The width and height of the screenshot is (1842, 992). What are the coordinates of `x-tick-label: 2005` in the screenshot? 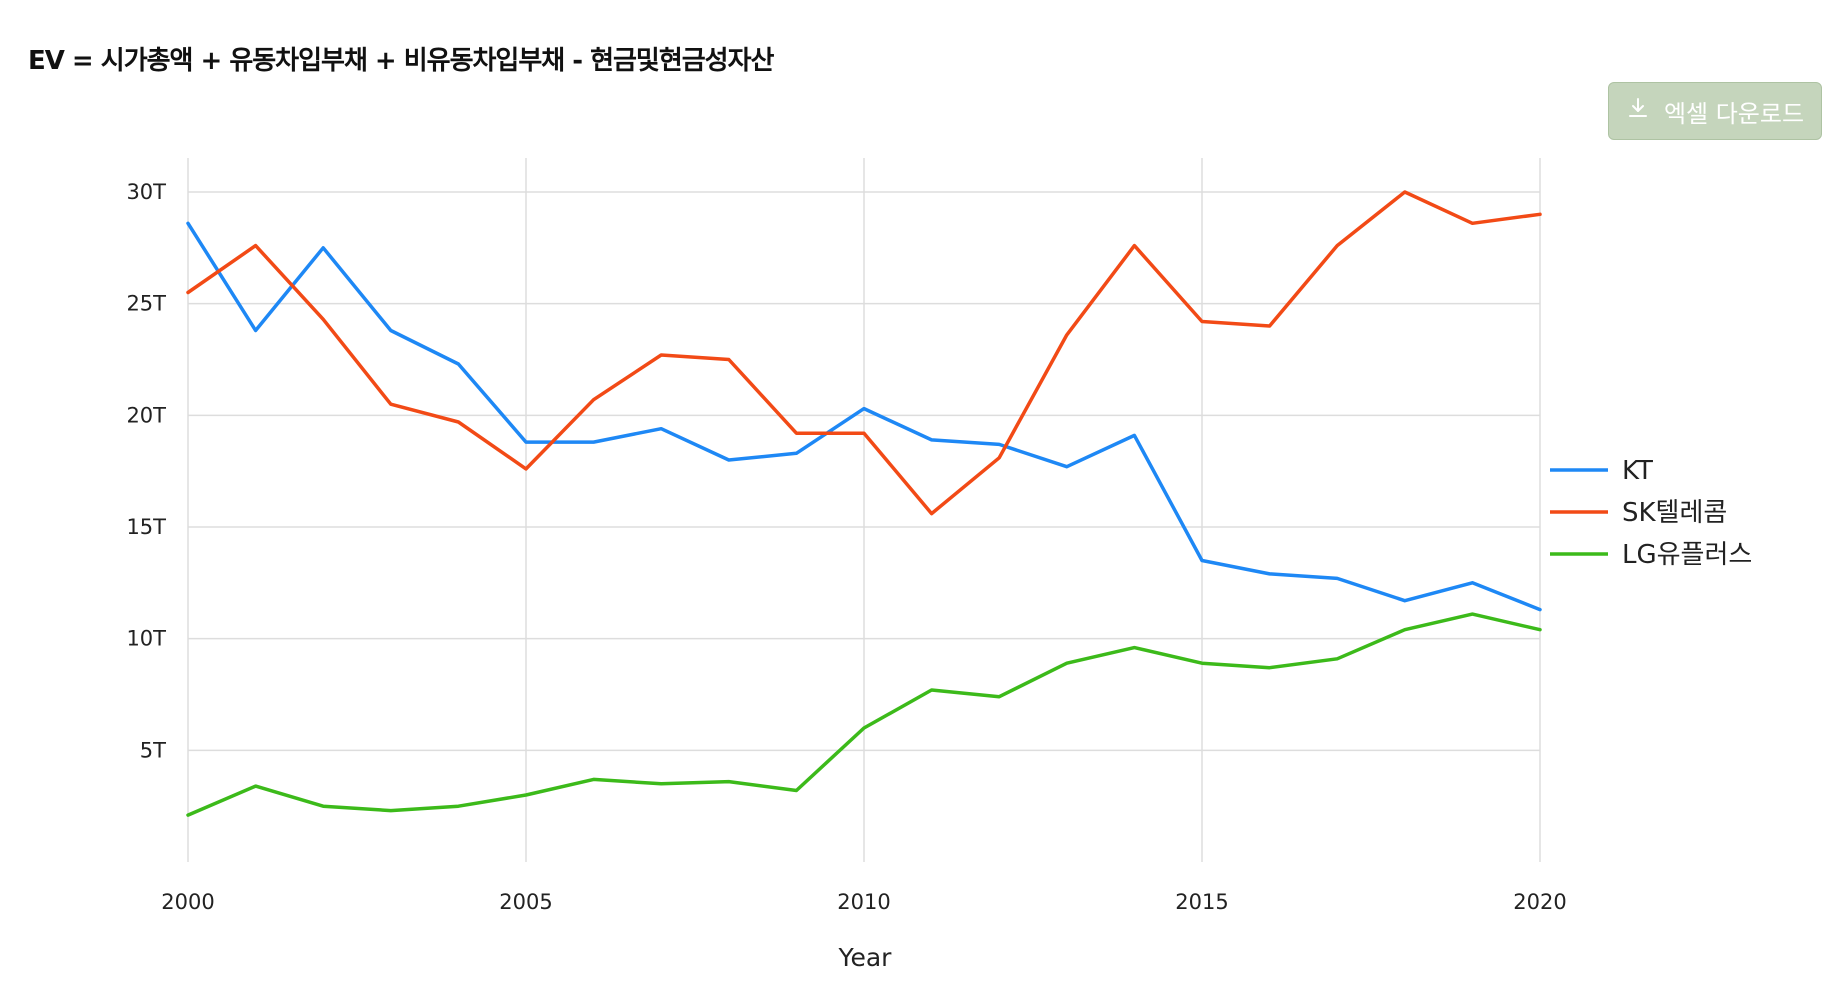 It's located at (525, 902).